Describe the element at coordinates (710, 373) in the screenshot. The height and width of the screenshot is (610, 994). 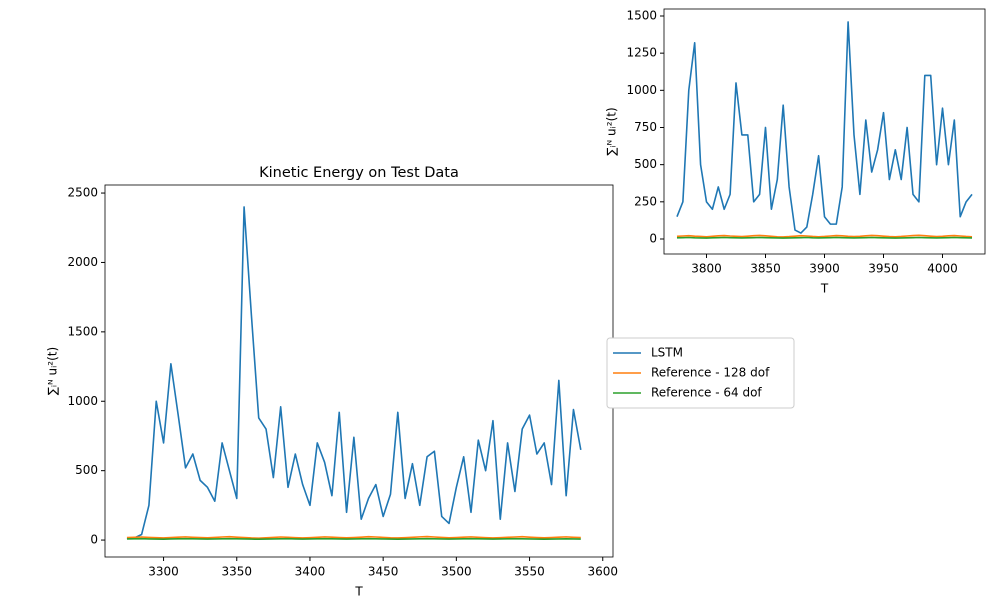
I see `legend-label: Reference - 128 dof` at that location.